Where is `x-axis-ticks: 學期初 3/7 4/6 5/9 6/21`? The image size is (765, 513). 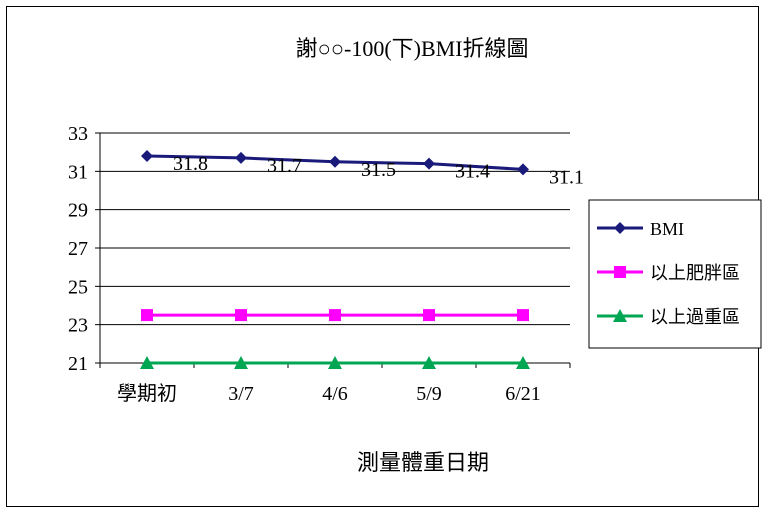 x-axis-ticks: 學期初 3/7 4/6 5/9 6/21 is located at coordinates (329, 393).